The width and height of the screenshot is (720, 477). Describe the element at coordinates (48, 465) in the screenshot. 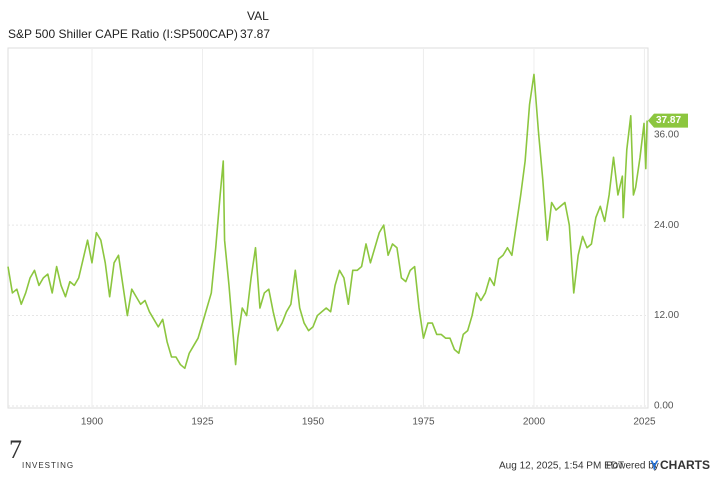

I see `logo-text: INVESTING` at that location.